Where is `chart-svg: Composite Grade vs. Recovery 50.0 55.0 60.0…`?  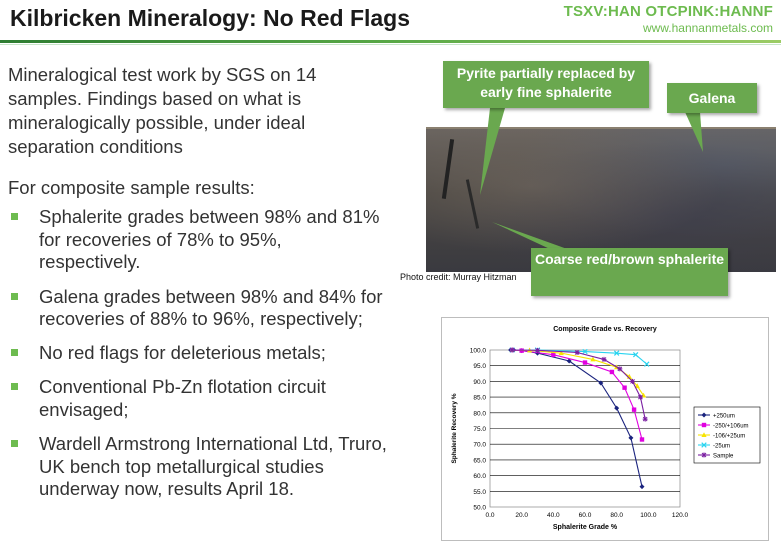
chart-svg: Composite Grade vs. Recovery 50.0 55.0 60.0… is located at coordinates (606, 428).